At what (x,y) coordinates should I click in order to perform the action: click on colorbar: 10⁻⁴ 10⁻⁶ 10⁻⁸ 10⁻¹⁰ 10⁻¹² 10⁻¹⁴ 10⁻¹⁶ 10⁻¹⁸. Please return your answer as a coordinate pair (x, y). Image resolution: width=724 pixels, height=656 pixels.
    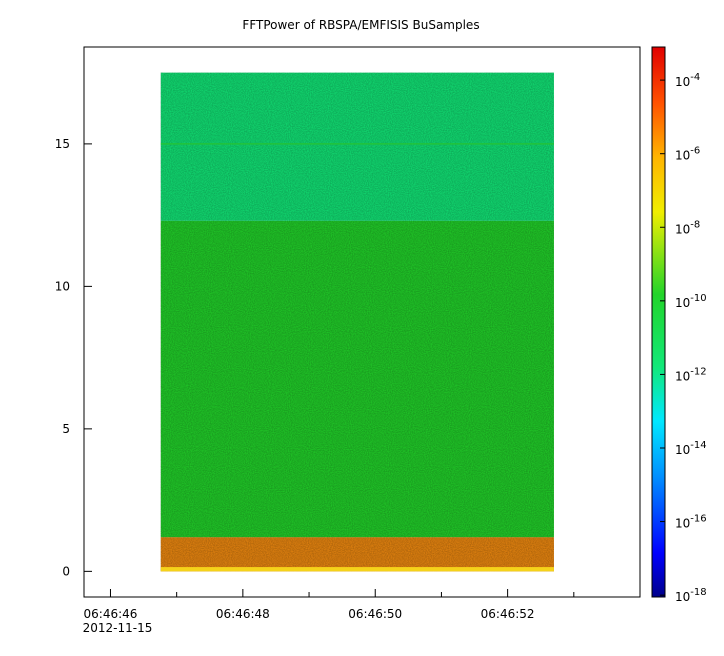
    Looking at the image, I should click on (679, 325).